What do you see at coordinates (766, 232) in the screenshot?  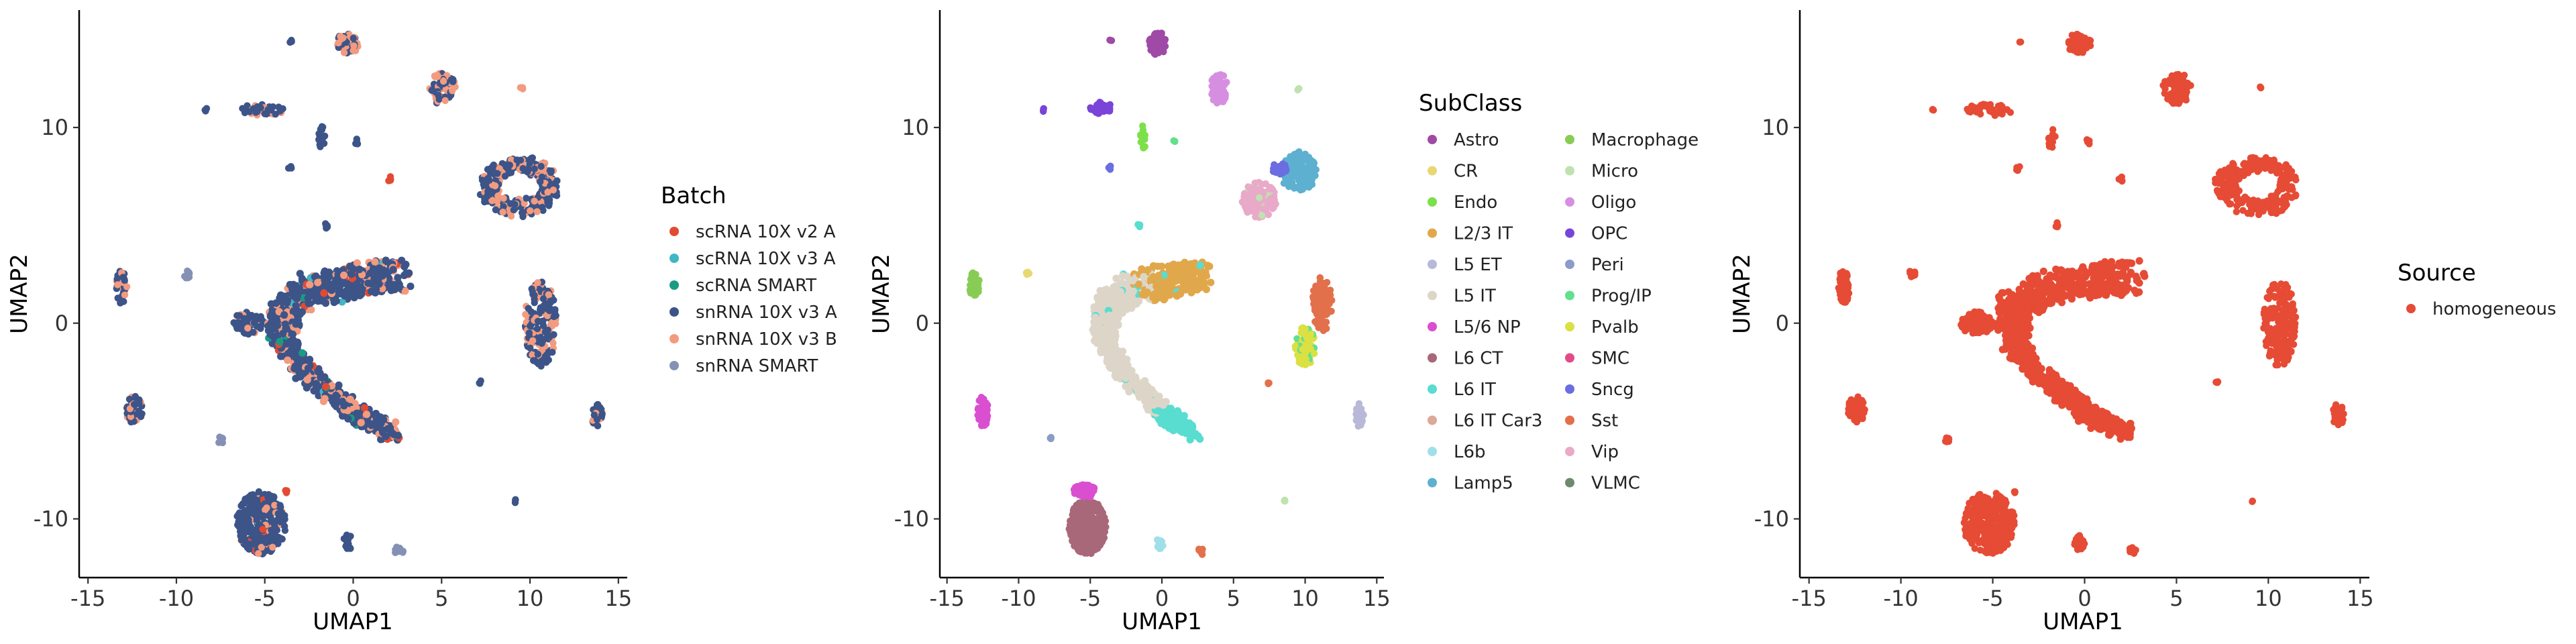 I see `legend-label: scRNA 10X v2 A` at bounding box center [766, 232].